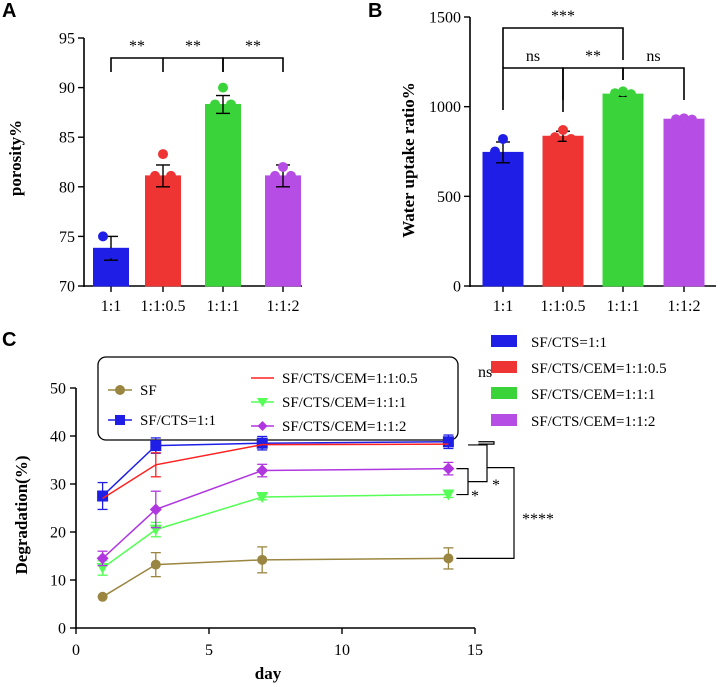  Describe the element at coordinates (67, 138) in the screenshot. I see `panel-a-ytick-label: 85` at that location.